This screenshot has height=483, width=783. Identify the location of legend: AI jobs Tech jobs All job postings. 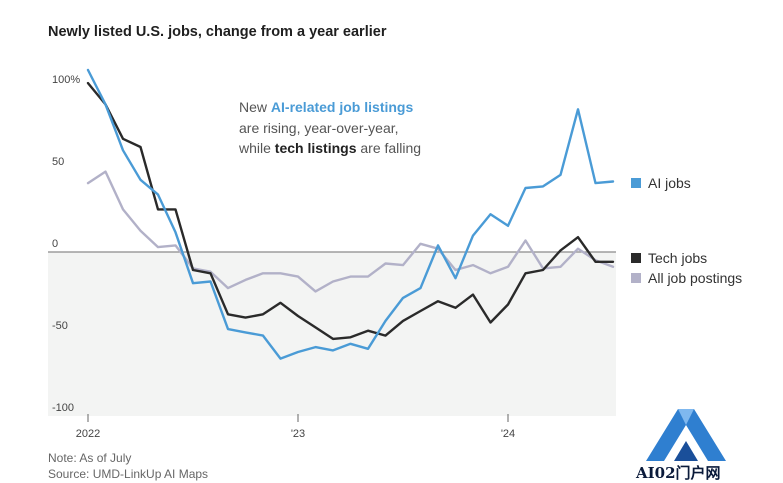
(686, 230).